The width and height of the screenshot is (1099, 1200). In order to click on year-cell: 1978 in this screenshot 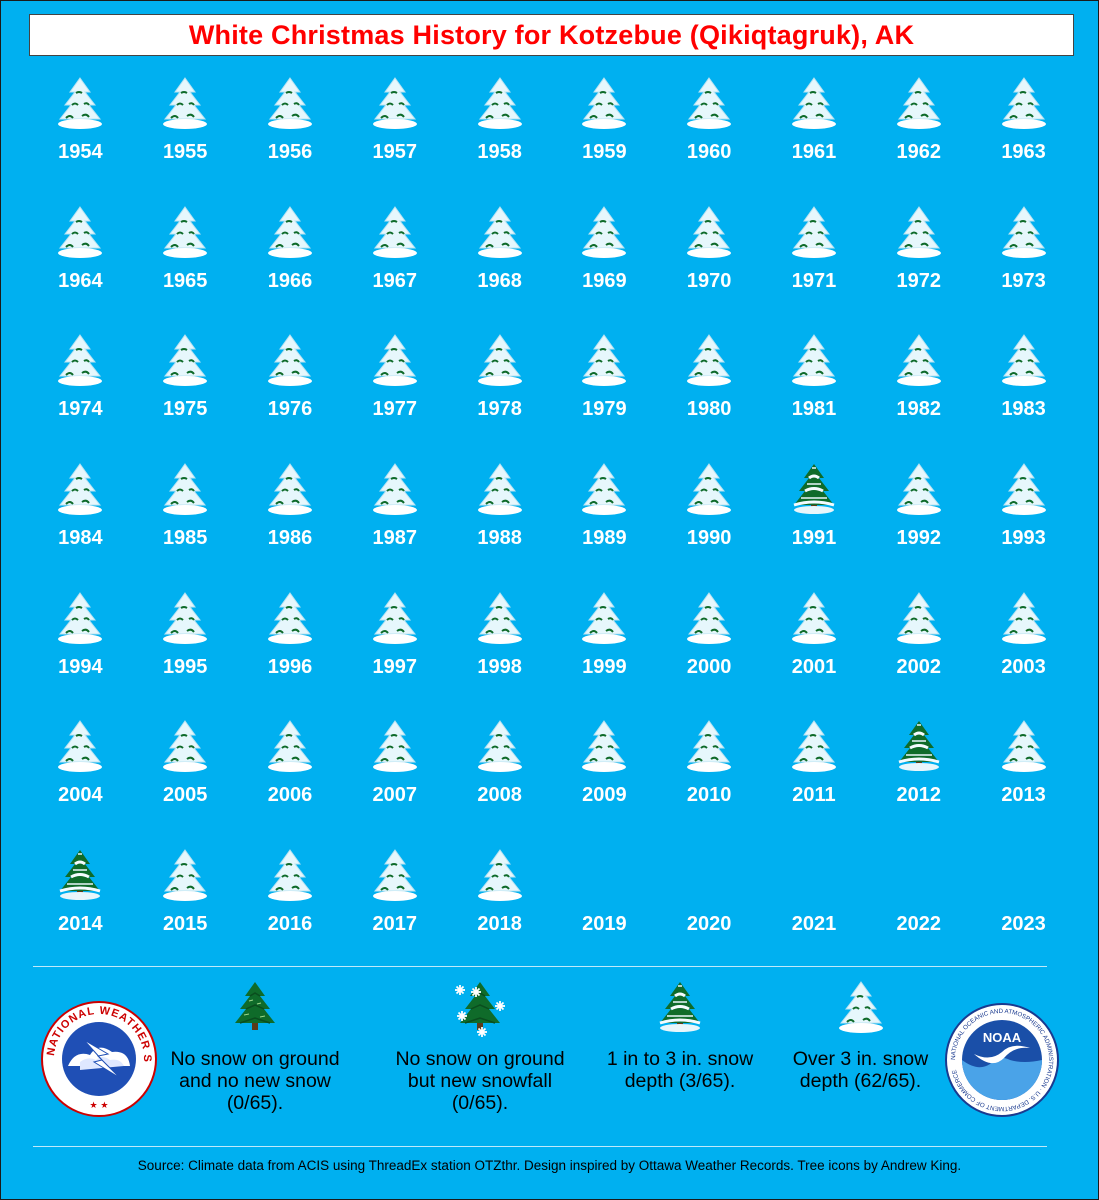, I will do `click(499, 395)`.